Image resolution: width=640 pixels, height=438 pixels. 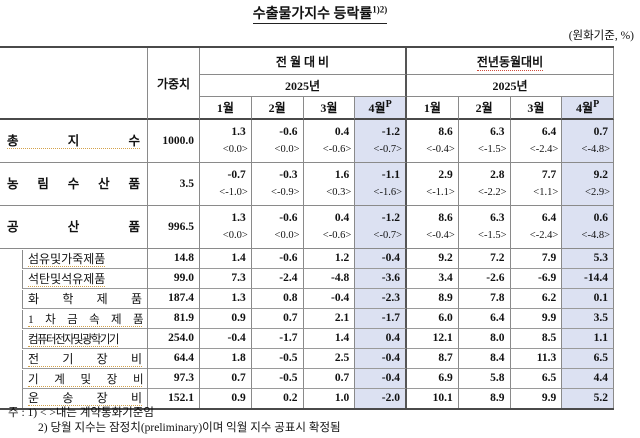 I want to click on value-cell: 10.1, so click(x=433, y=398).